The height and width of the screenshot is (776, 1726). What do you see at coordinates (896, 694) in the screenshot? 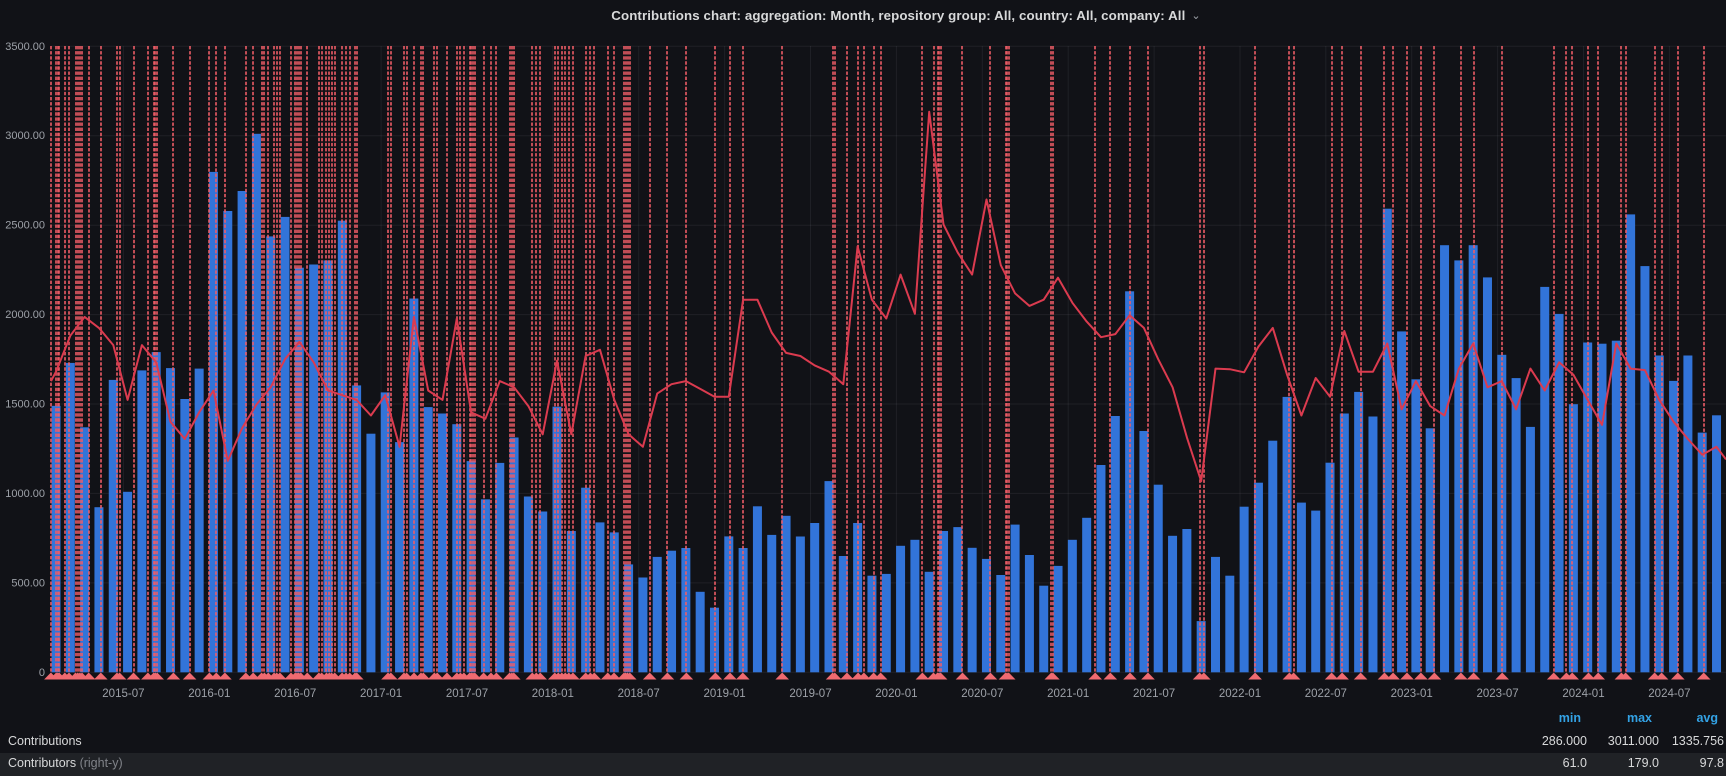
I see `svg-text: 2020-01` at bounding box center [896, 694].